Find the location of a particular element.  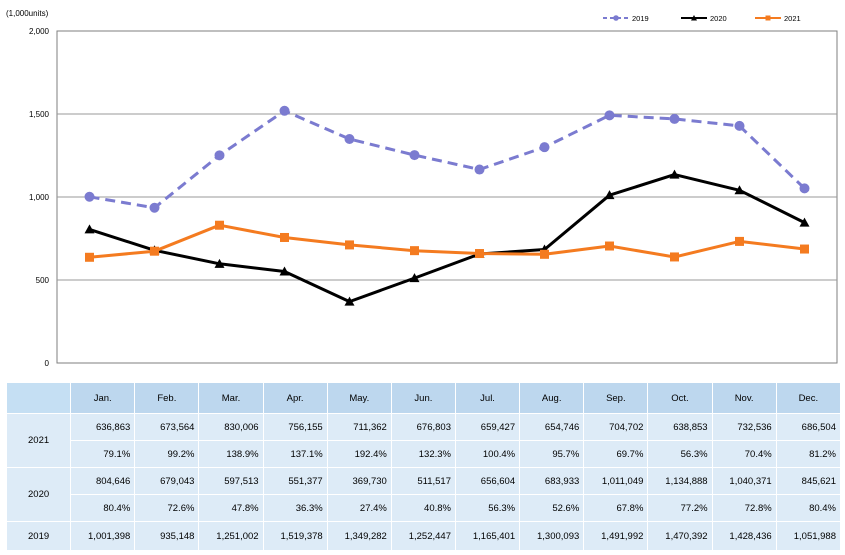

y-tick-label: 0 is located at coordinates (47, 363).